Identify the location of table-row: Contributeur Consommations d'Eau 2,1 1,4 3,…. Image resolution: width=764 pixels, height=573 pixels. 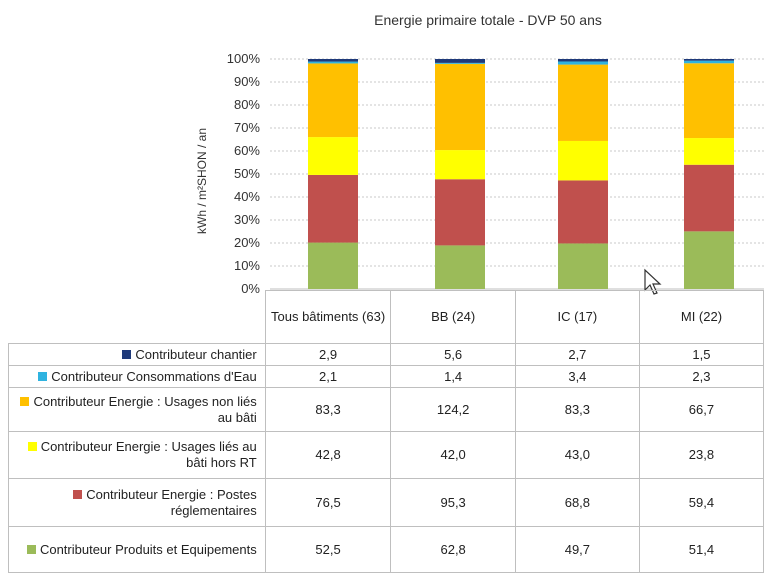
(386, 376).